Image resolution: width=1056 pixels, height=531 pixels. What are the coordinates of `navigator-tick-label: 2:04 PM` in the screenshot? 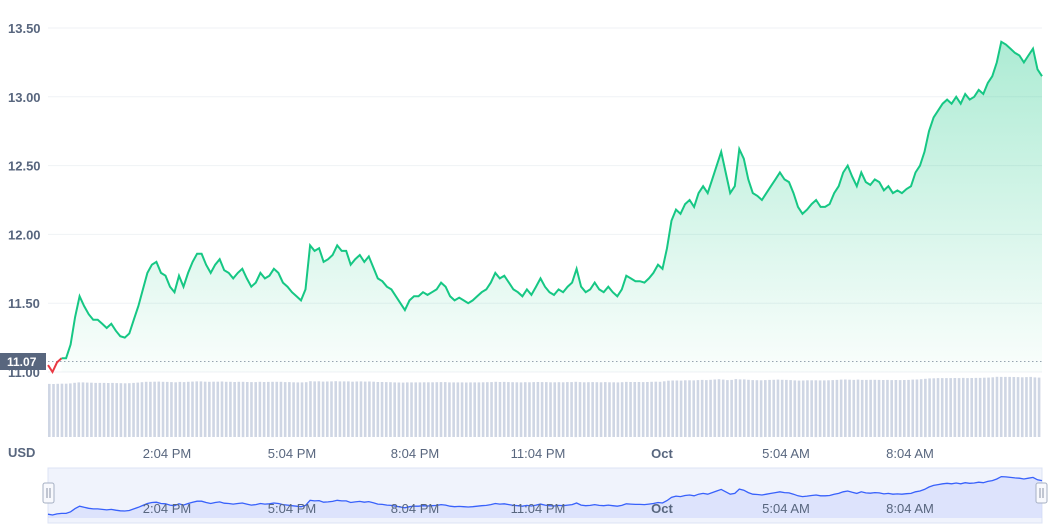 It's located at (167, 508).